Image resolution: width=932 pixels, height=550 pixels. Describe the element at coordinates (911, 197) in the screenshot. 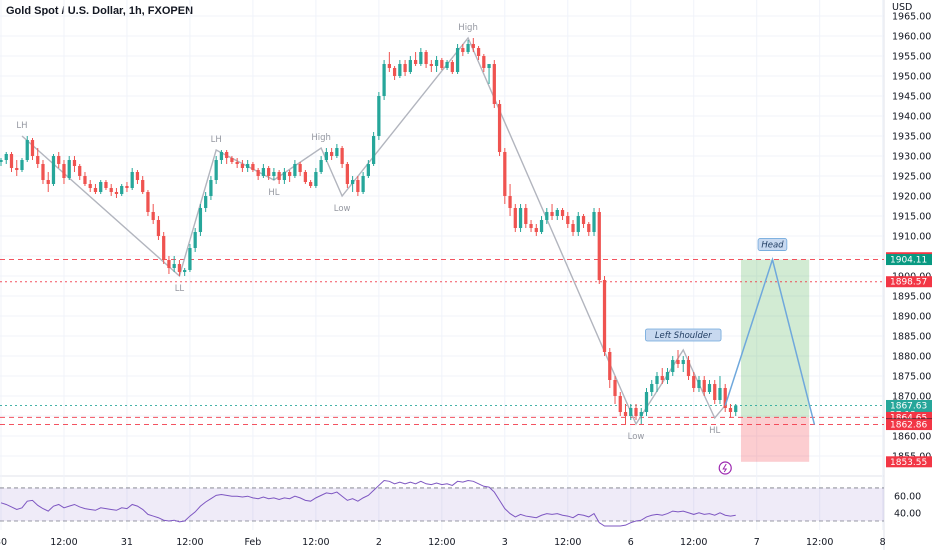

I see `y-tick-label: 1920.00` at that location.